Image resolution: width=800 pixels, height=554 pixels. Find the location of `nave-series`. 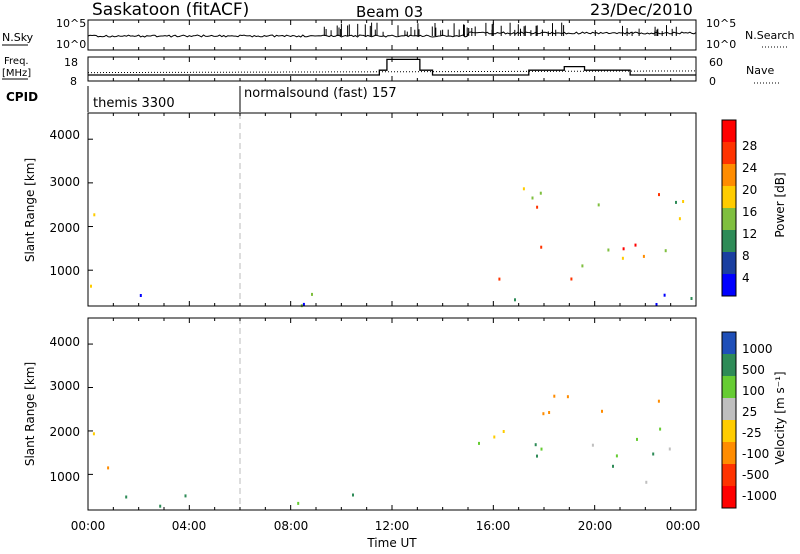

nave-series is located at coordinates (392, 72).